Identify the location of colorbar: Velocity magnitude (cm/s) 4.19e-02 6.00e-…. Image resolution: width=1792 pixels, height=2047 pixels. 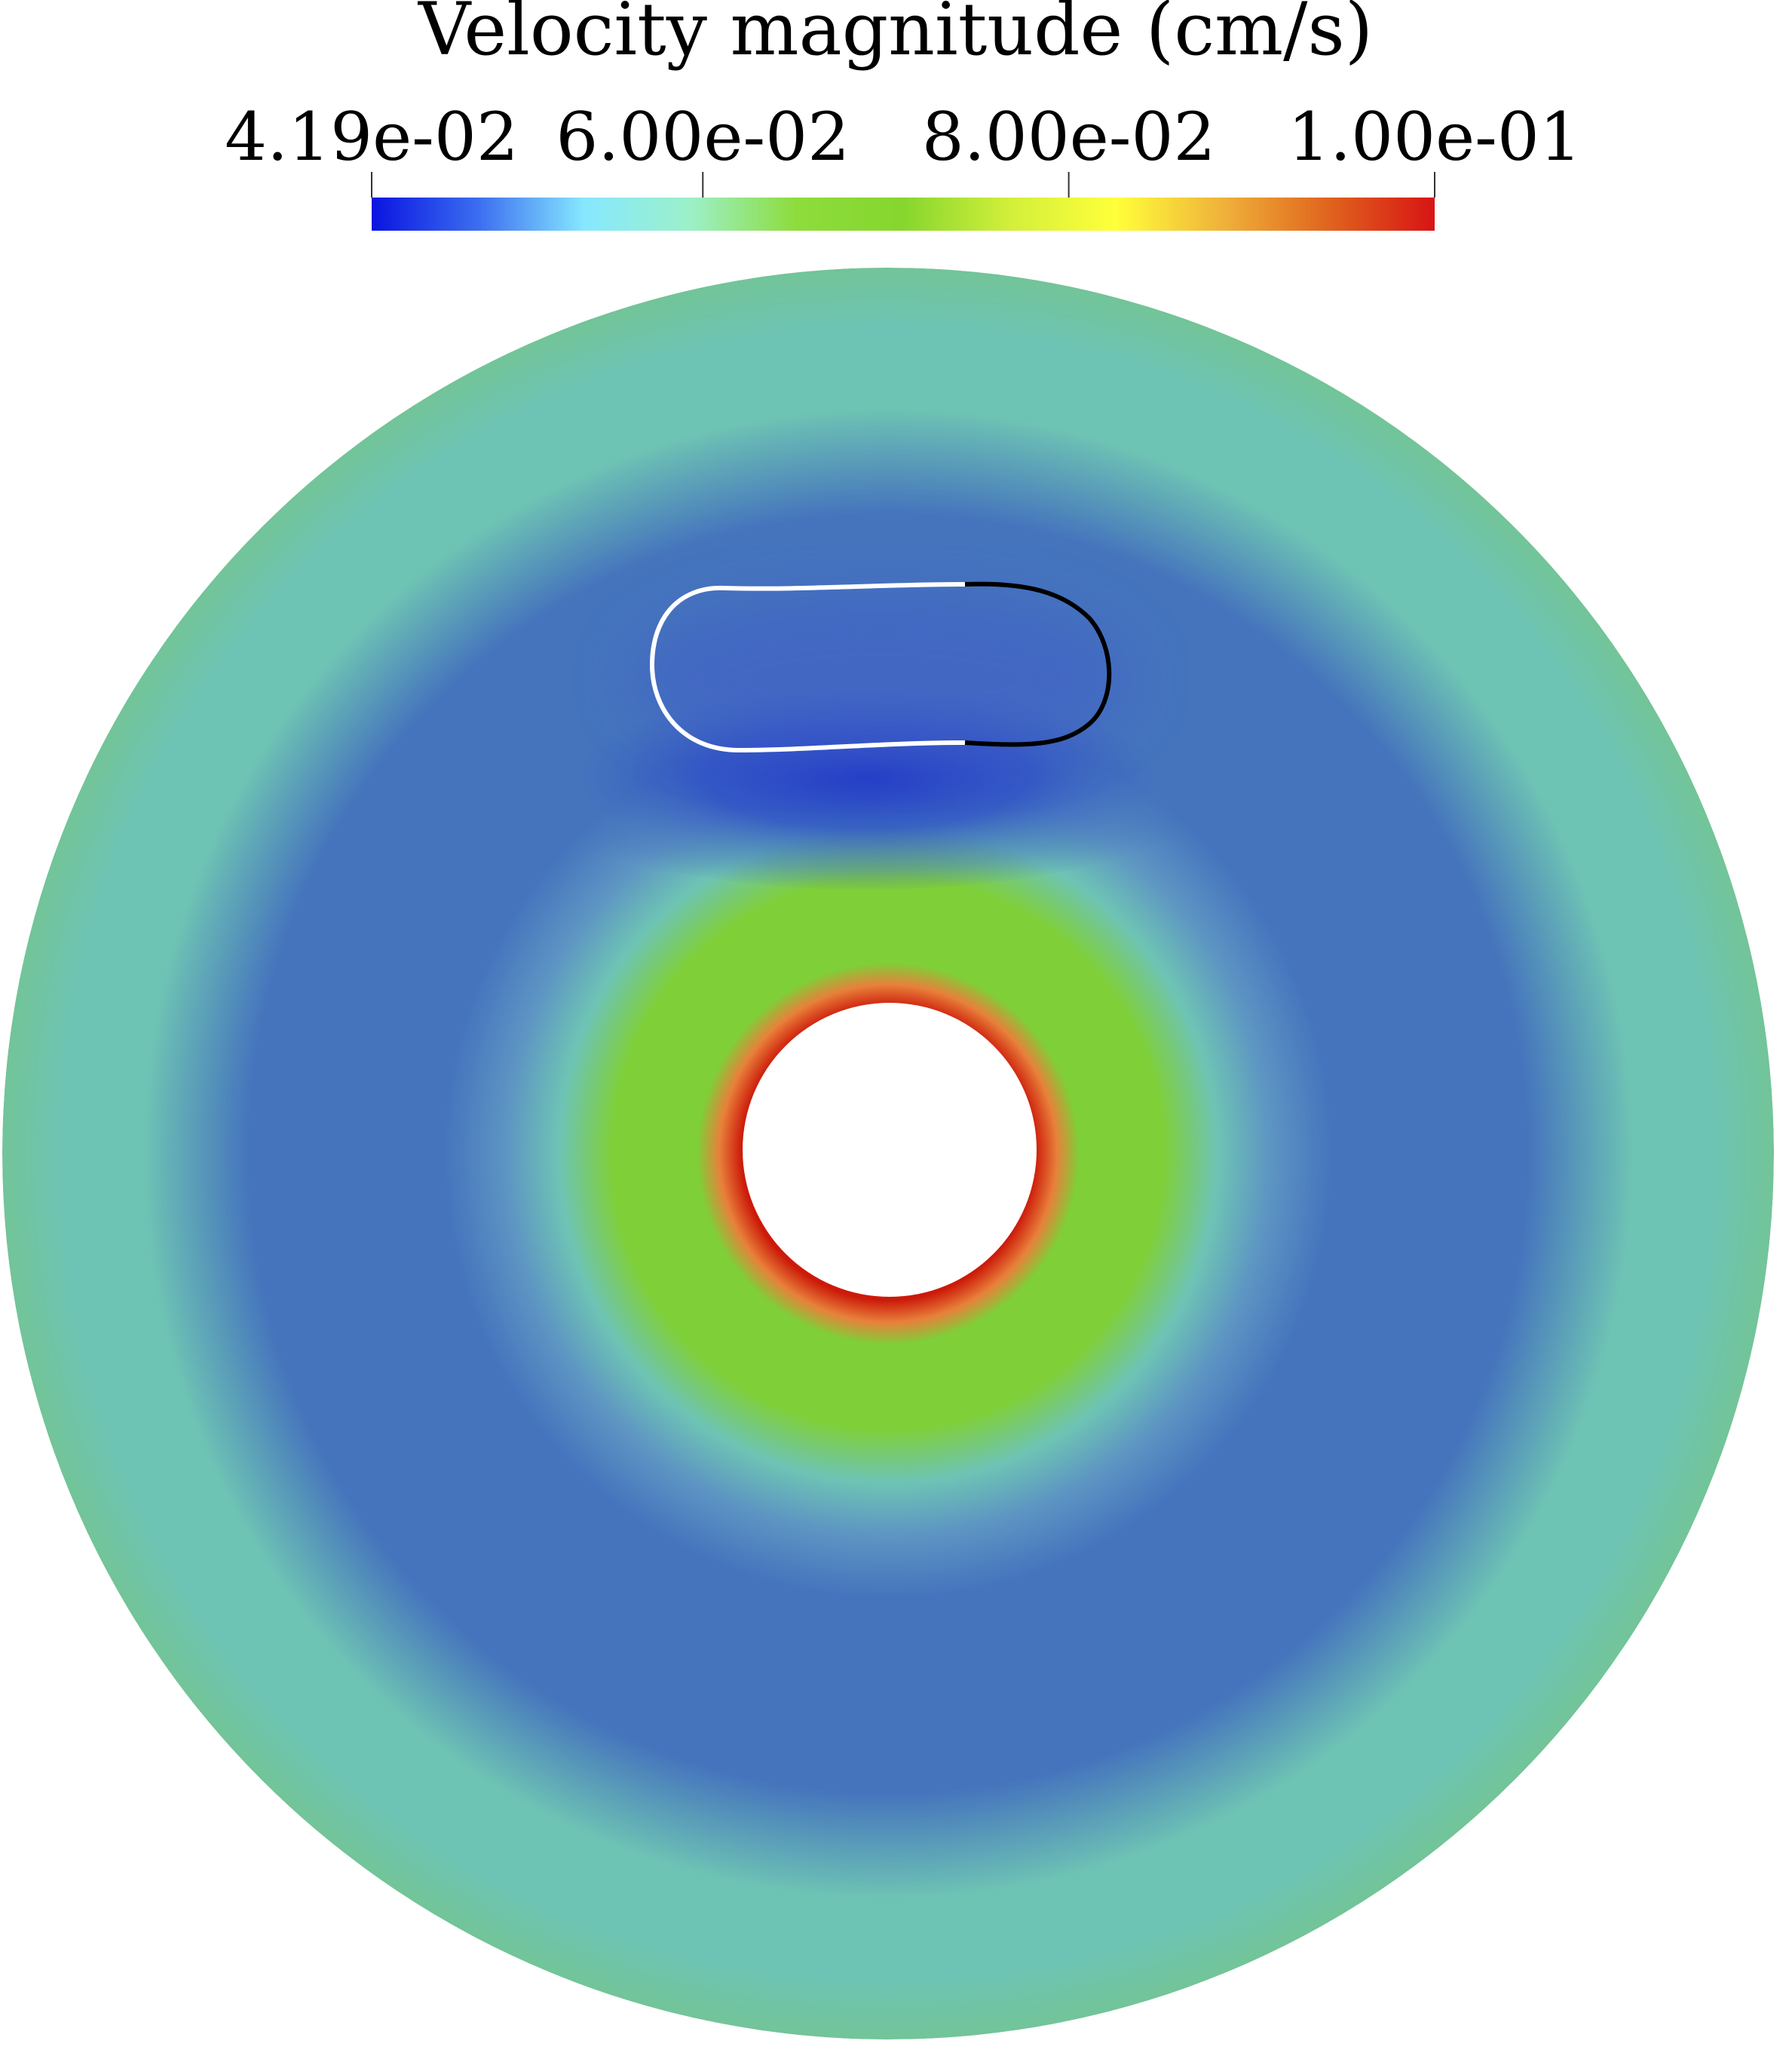
(903, 116).